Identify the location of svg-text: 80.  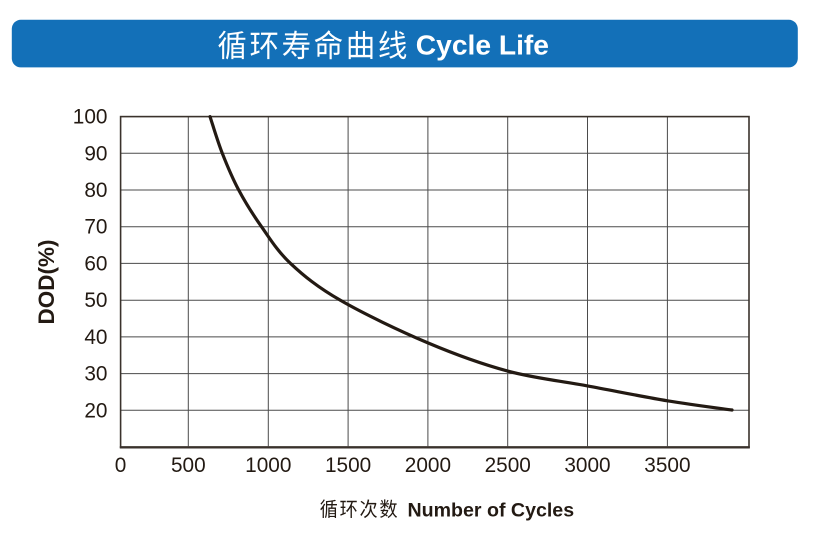
(95, 190).